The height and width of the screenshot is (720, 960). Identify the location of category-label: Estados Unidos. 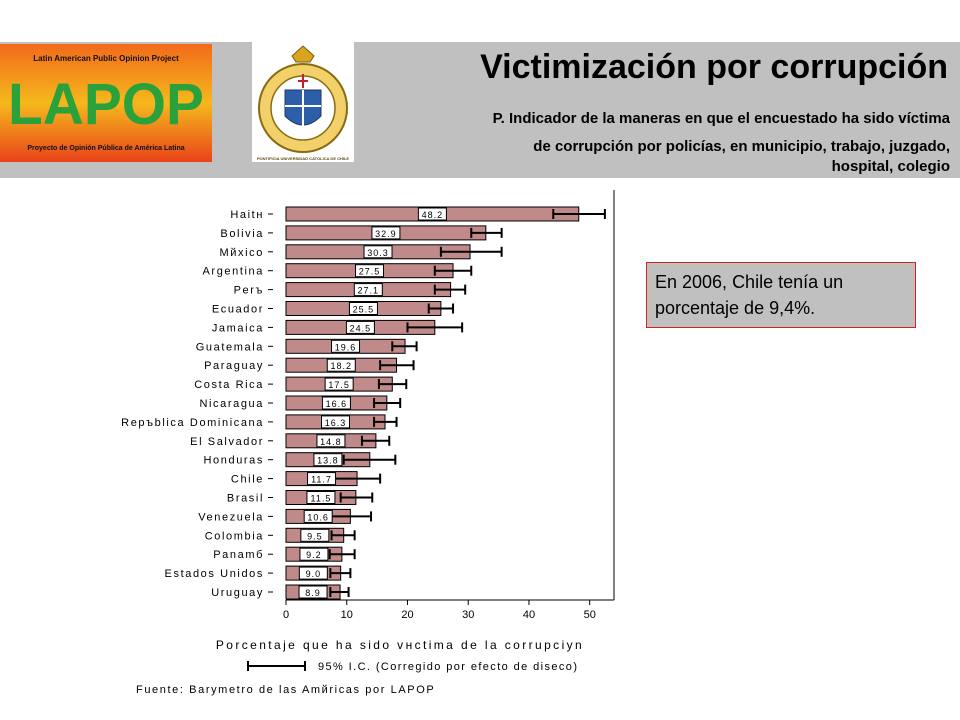
(214, 574).